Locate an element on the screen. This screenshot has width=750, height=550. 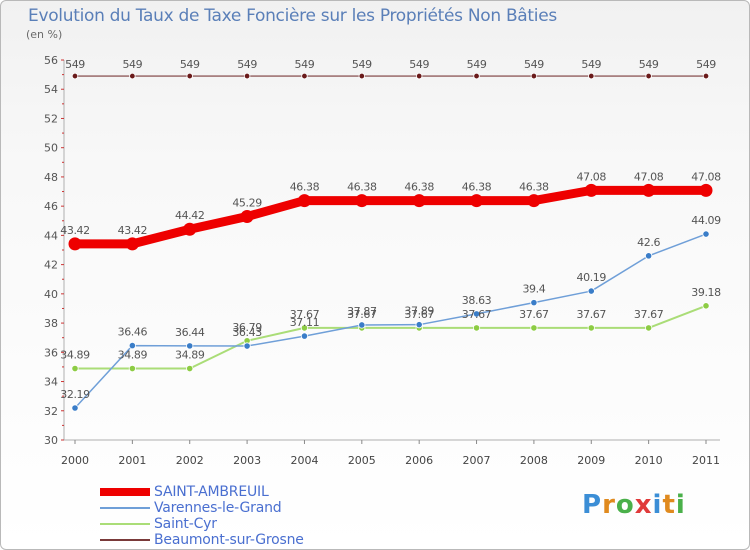
logo-letter: o is located at coordinates (625, 505).